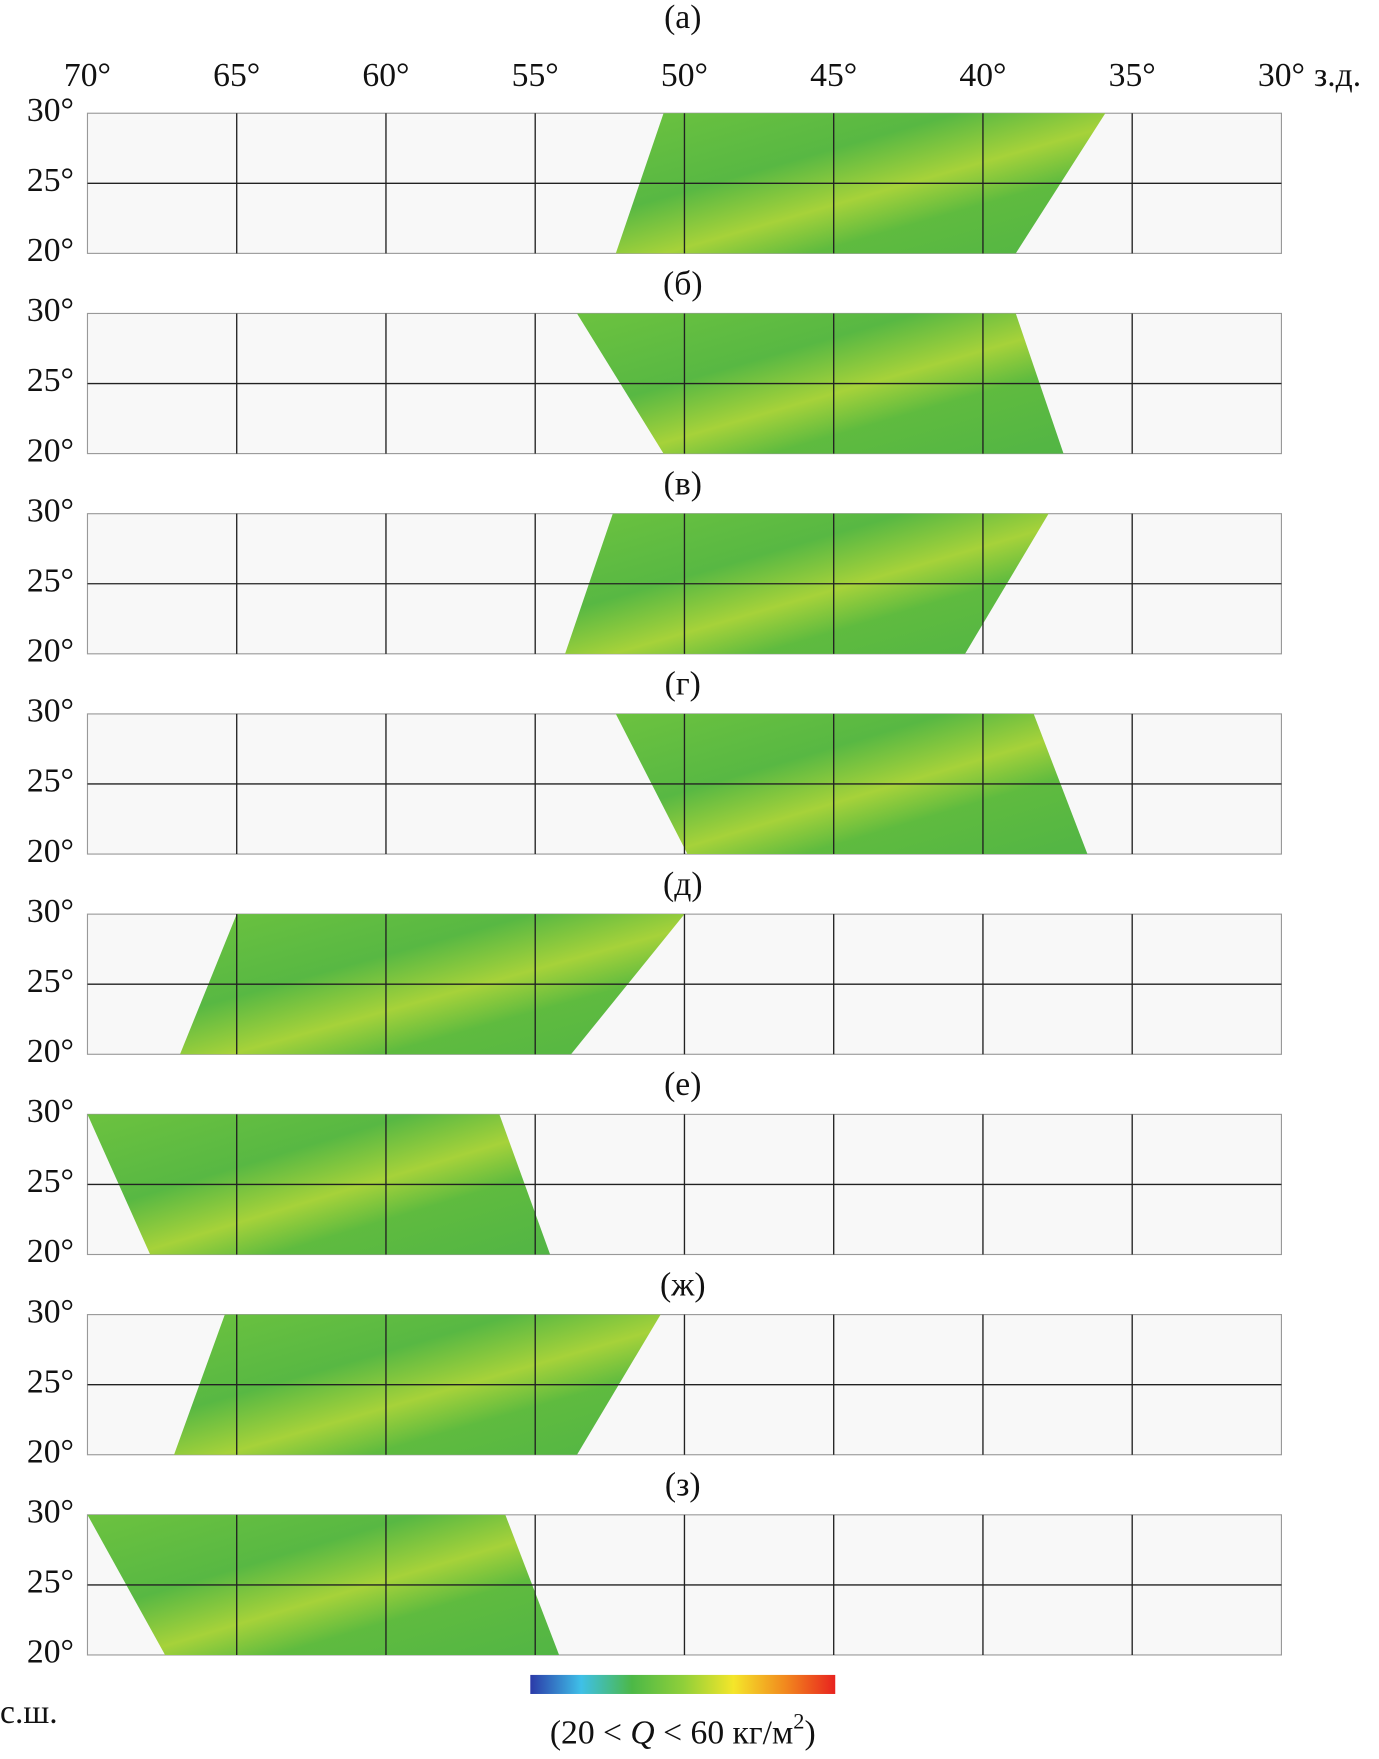 This screenshot has width=1379, height=1759. What do you see at coordinates (385, 75) in the screenshot?
I see `x-tick-label: 60°` at bounding box center [385, 75].